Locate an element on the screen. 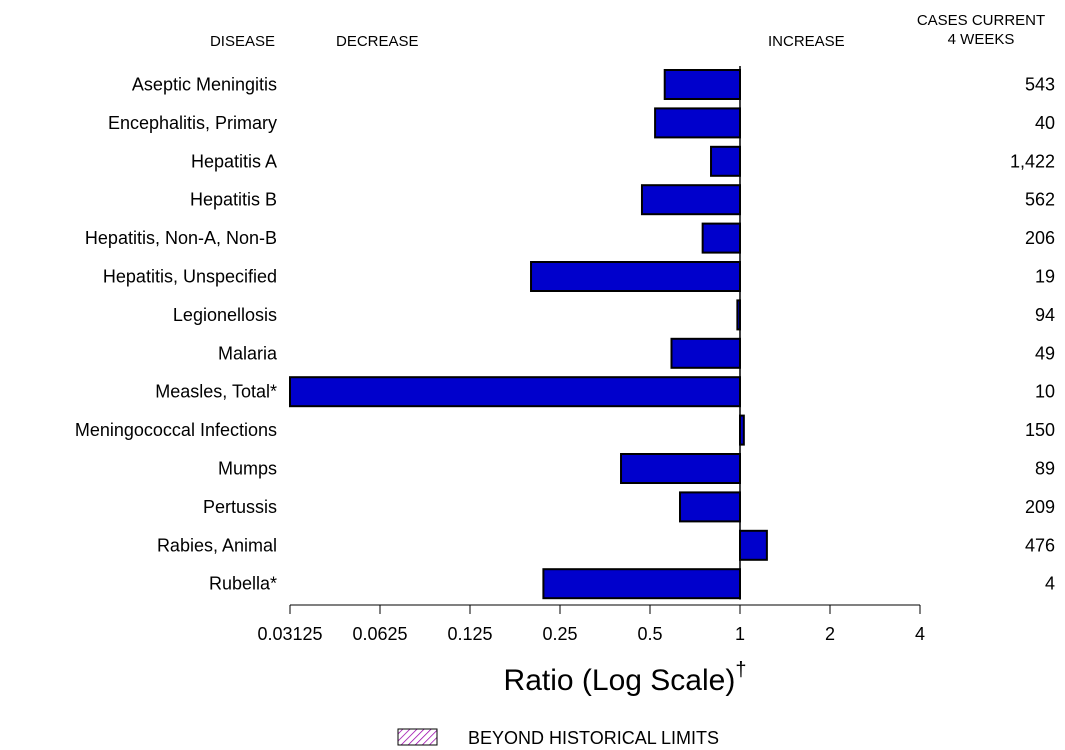 The width and height of the screenshot is (1065, 750). bar-hepatitis-b is located at coordinates (690, 200).